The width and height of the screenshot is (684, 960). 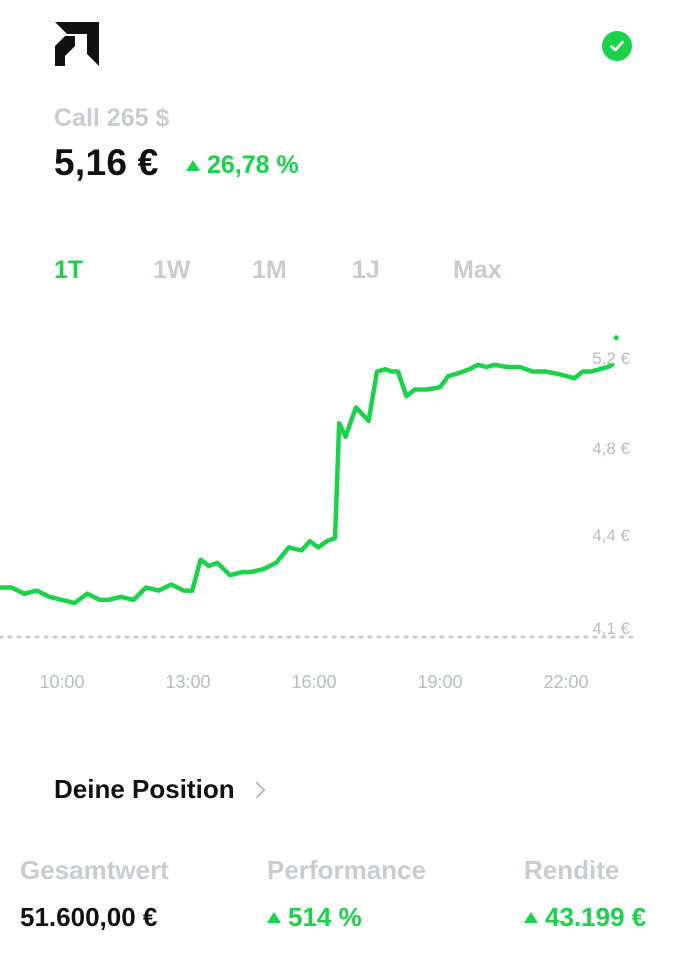 I want to click on price-change: 26,78 %, so click(x=242, y=165).